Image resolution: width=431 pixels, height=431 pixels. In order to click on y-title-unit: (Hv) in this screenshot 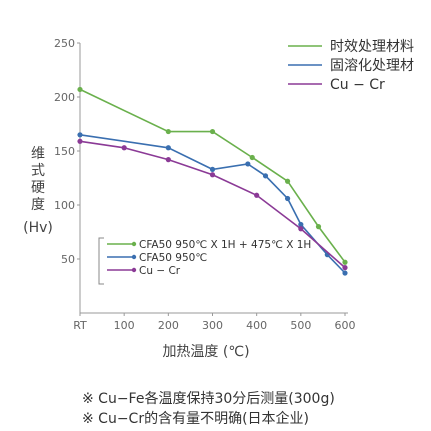, I will do `click(38, 228)`.